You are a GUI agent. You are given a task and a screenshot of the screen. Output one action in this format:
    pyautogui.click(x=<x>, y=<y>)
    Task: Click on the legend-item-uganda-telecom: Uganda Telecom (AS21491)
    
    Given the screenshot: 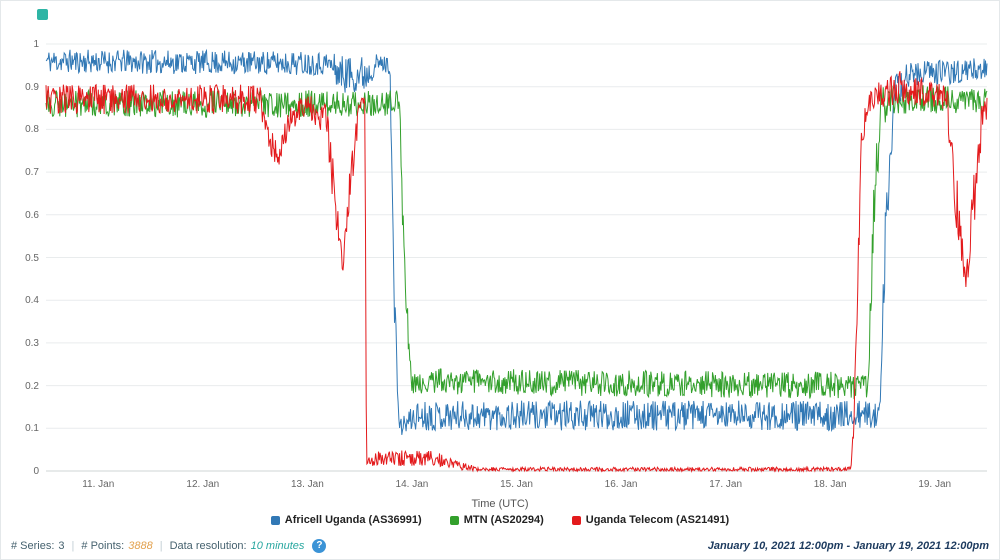 What is the action you would take?
    pyautogui.click(x=650, y=520)
    